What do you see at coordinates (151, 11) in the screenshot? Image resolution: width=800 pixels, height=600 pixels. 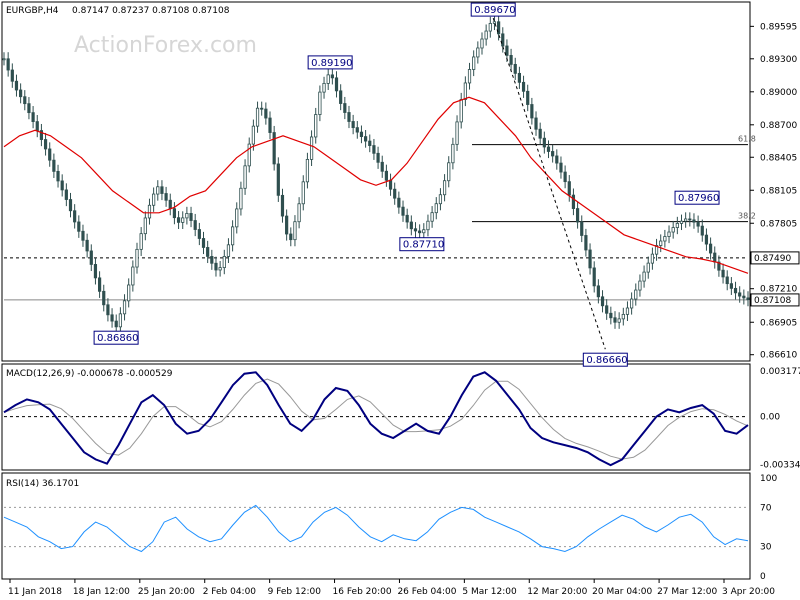 I see `chart-ohlc: 0.87147 0.87237 0.87108 0.87108` at bounding box center [151, 11].